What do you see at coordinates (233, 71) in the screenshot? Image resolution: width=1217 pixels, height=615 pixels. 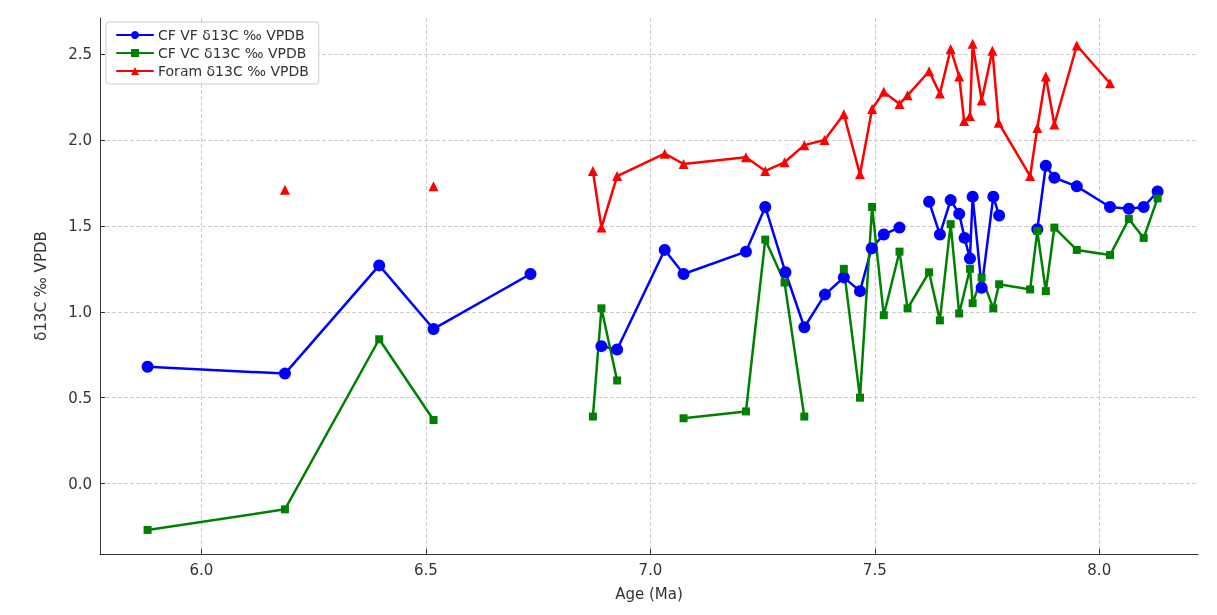 I see `legend-label: Foram δ13C ‰ VPDB` at bounding box center [233, 71].